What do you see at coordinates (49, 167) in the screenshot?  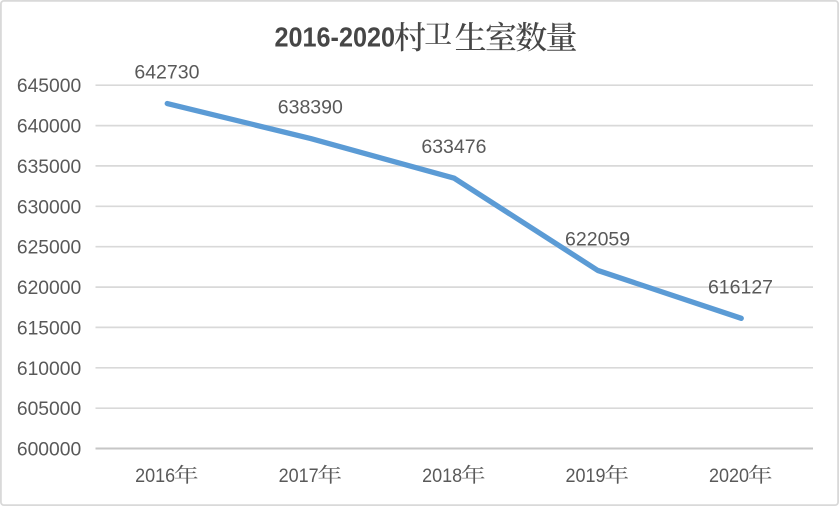 I see `svg-text: 635000` at bounding box center [49, 167].